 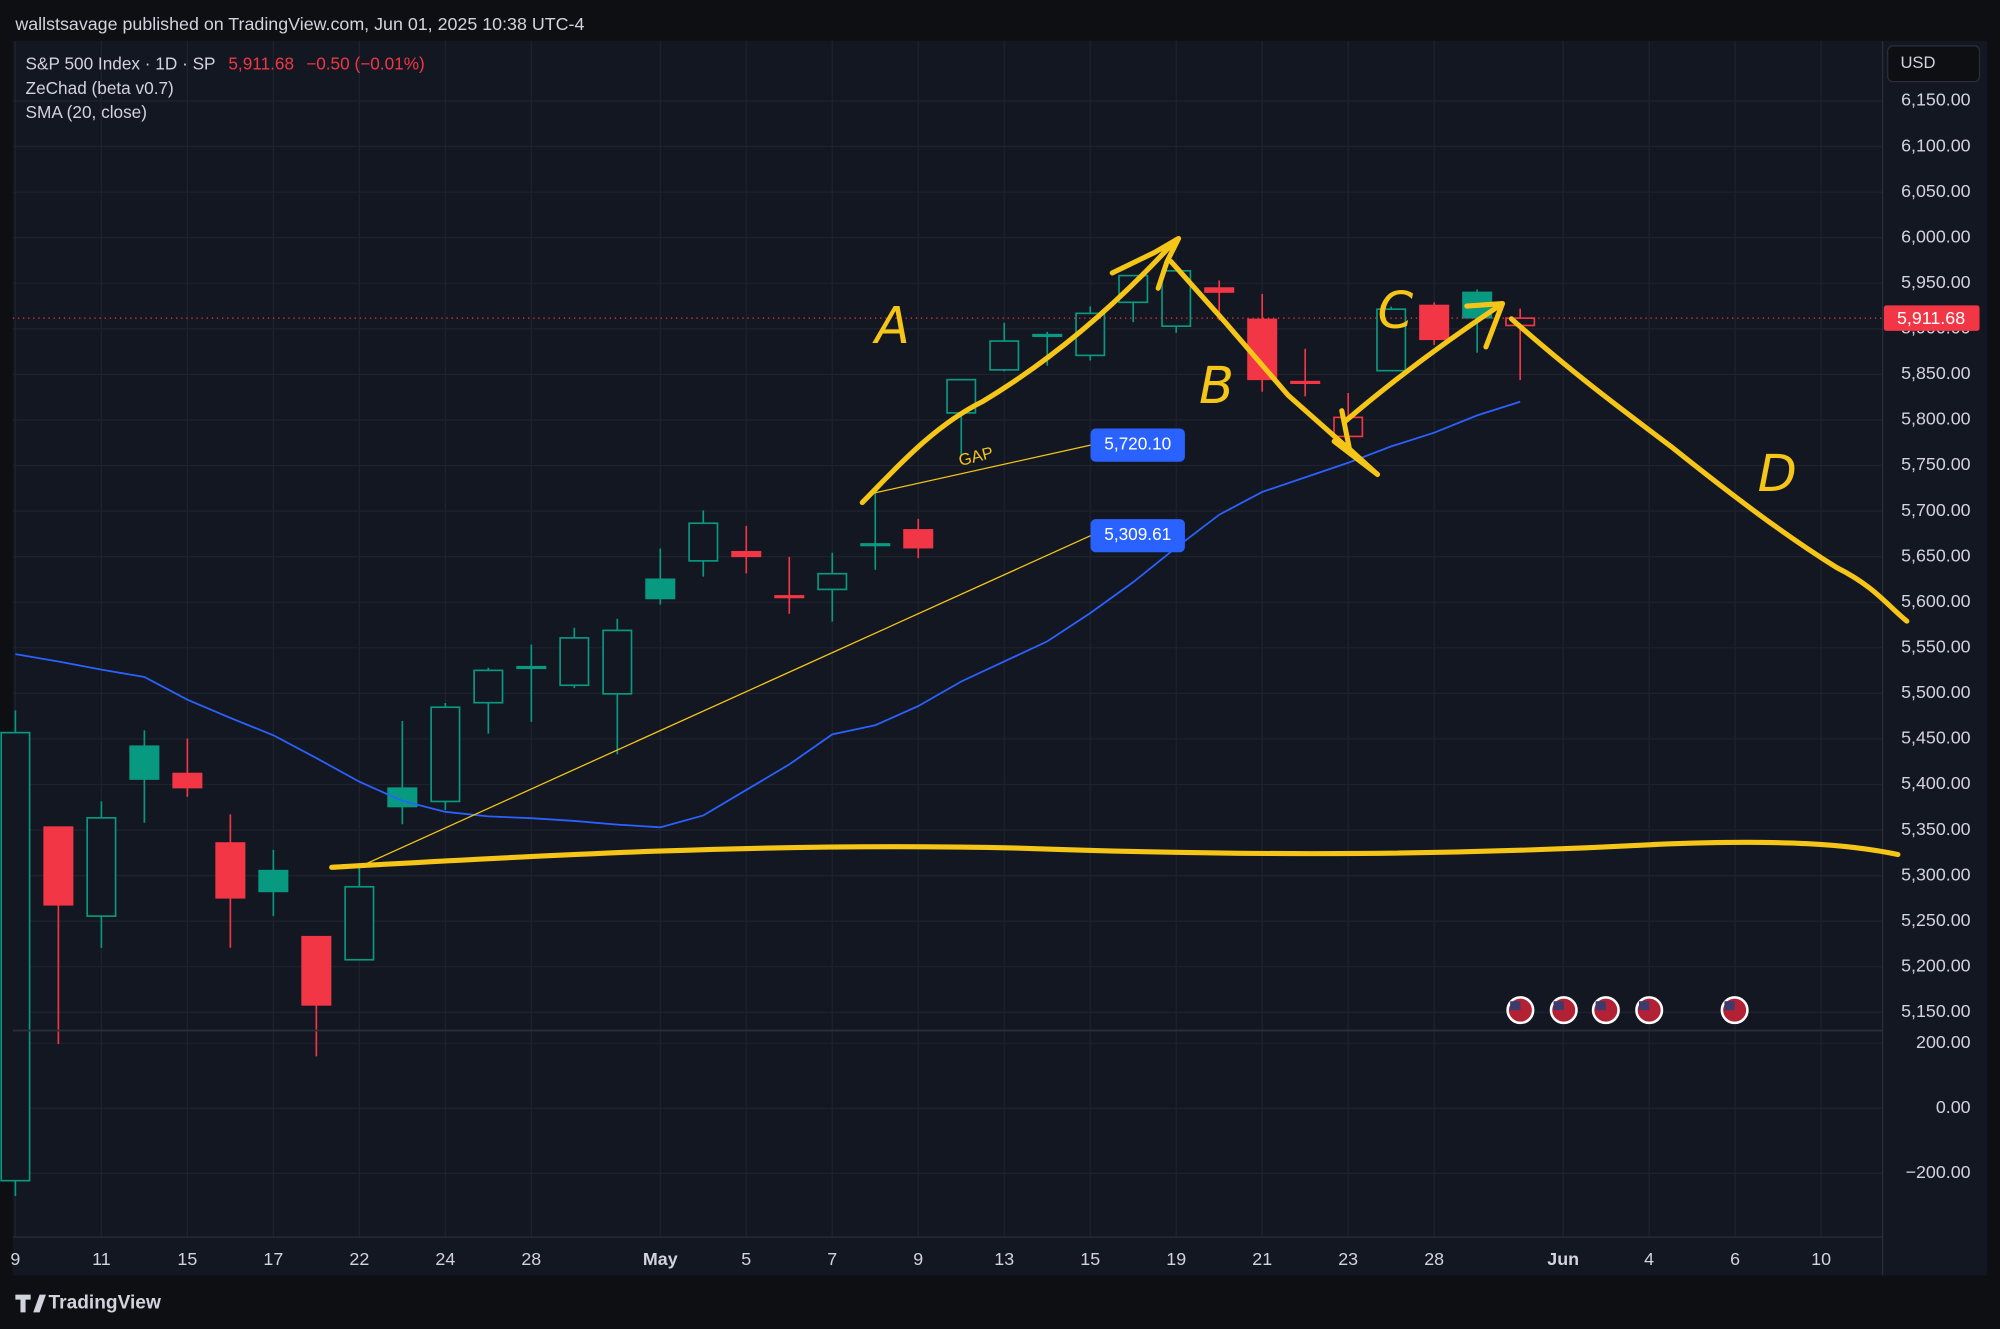 I want to click on x-tick-label: 5, so click(x=746, y=1259).